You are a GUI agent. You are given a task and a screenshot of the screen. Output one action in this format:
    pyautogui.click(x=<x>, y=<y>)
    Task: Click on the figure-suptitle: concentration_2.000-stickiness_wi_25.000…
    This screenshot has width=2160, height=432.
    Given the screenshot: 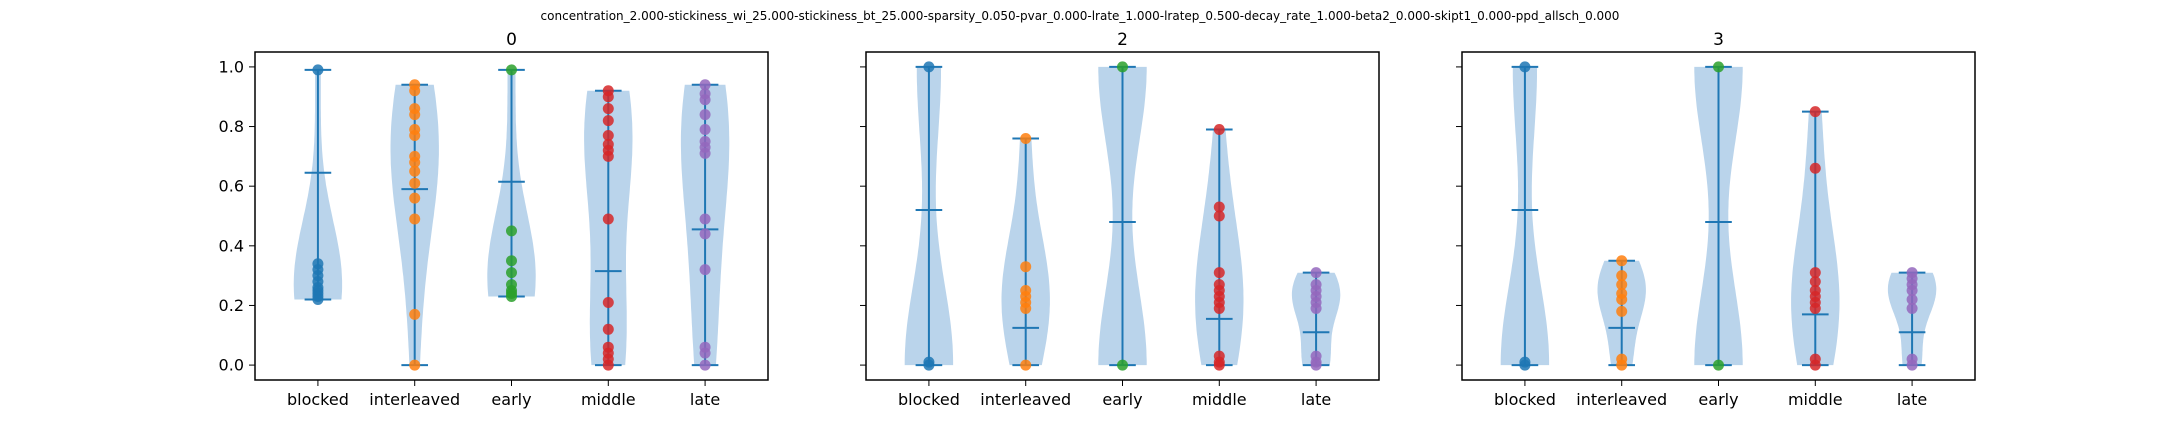 What is the action you would take?
    pyautogui.click(x=1080, y=16)
    